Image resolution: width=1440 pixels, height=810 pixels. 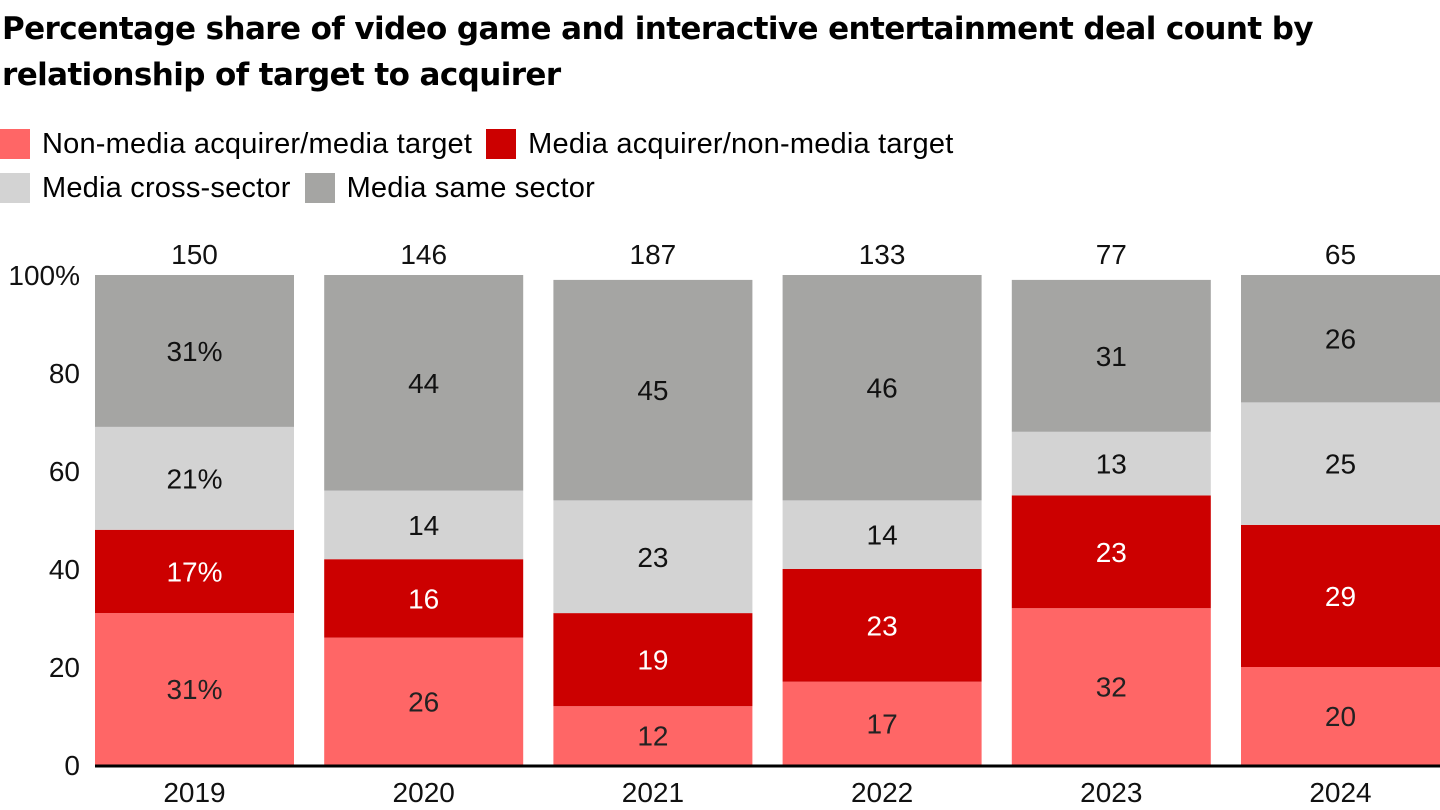 I want to click on bar-segment-media-cross-sector-2024, so click(x=1340, y=463).